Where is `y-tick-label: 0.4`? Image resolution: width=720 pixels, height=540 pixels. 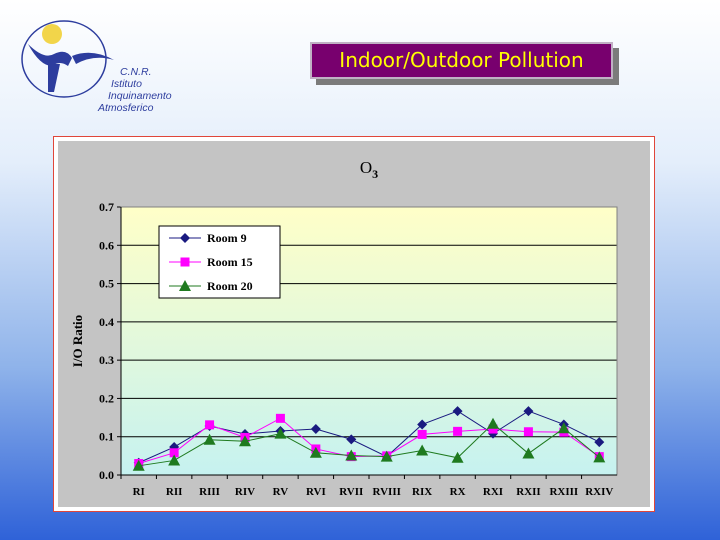 y-tick-label: 0.4 is located at coordinates (106, 322).